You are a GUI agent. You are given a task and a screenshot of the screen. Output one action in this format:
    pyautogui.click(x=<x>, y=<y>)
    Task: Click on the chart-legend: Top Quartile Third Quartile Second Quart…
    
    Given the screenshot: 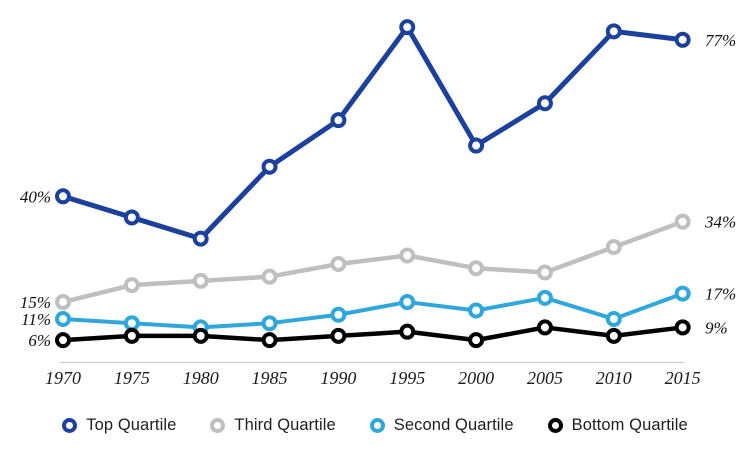 What is the action you would take?
    pyautogui.click(x=375, y=425)
    